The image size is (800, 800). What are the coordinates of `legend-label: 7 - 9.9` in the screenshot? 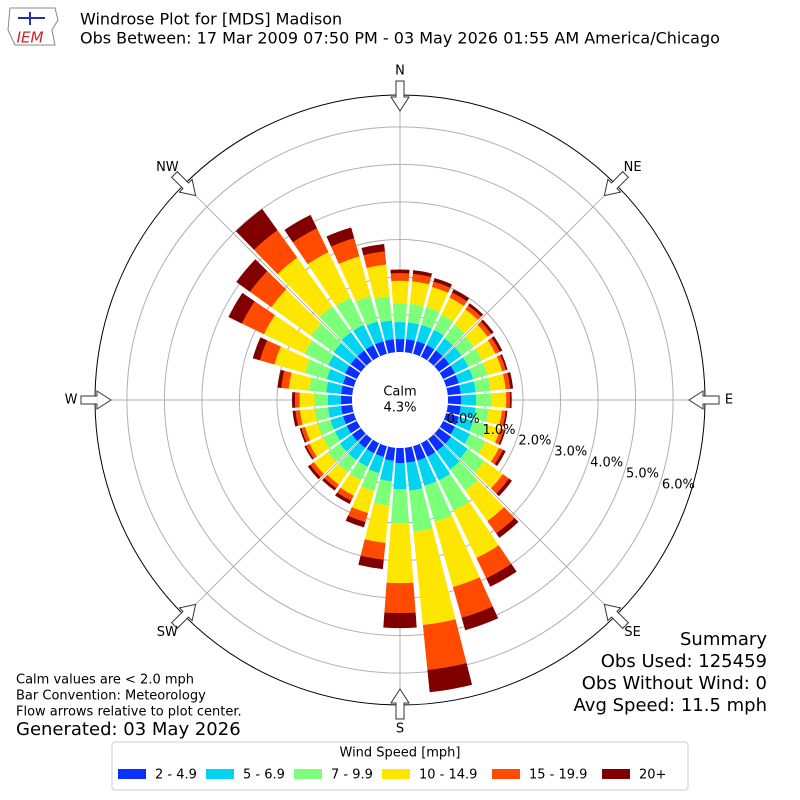 It's located at (352, 775).